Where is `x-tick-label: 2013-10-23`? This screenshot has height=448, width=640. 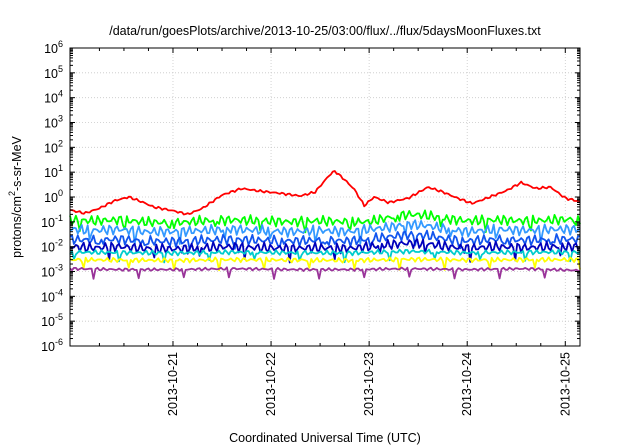 x-tick-label: 2013-10-23 is located at coordinates (369, 384).